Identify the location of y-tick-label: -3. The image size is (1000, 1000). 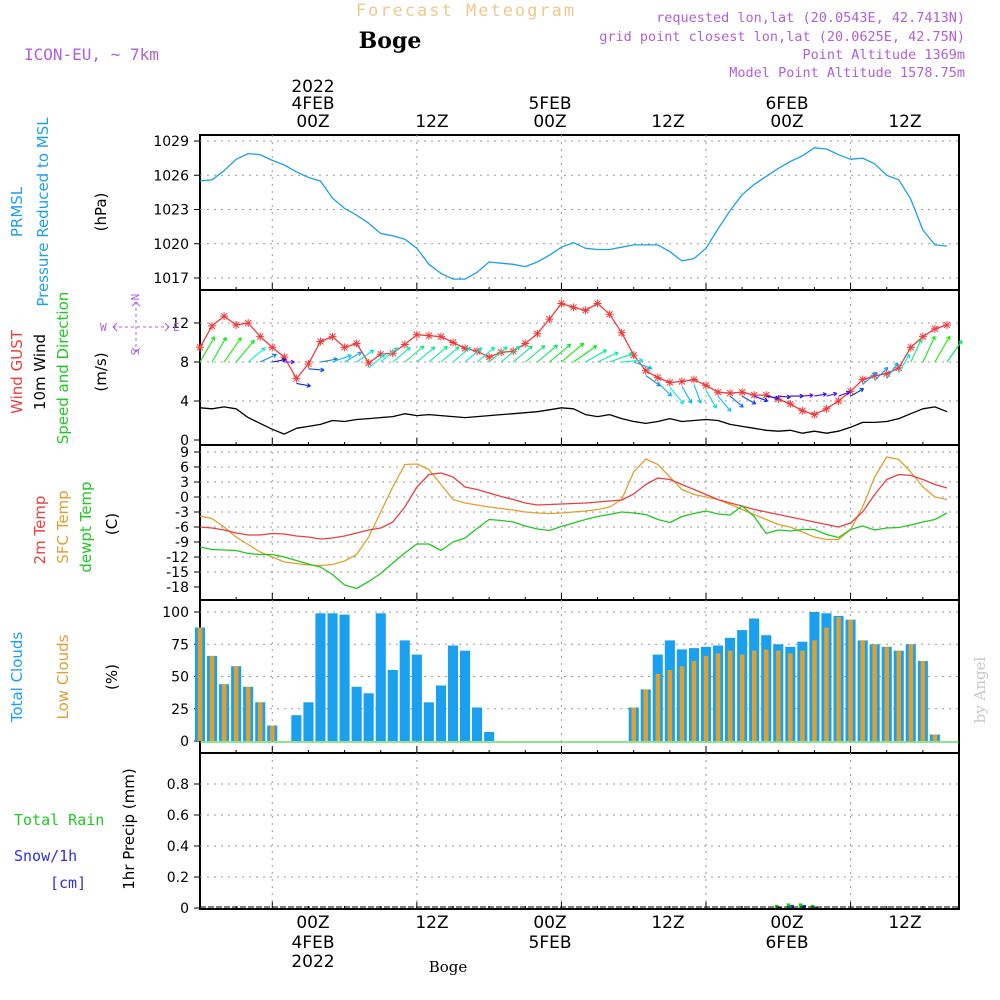
(182, 513).